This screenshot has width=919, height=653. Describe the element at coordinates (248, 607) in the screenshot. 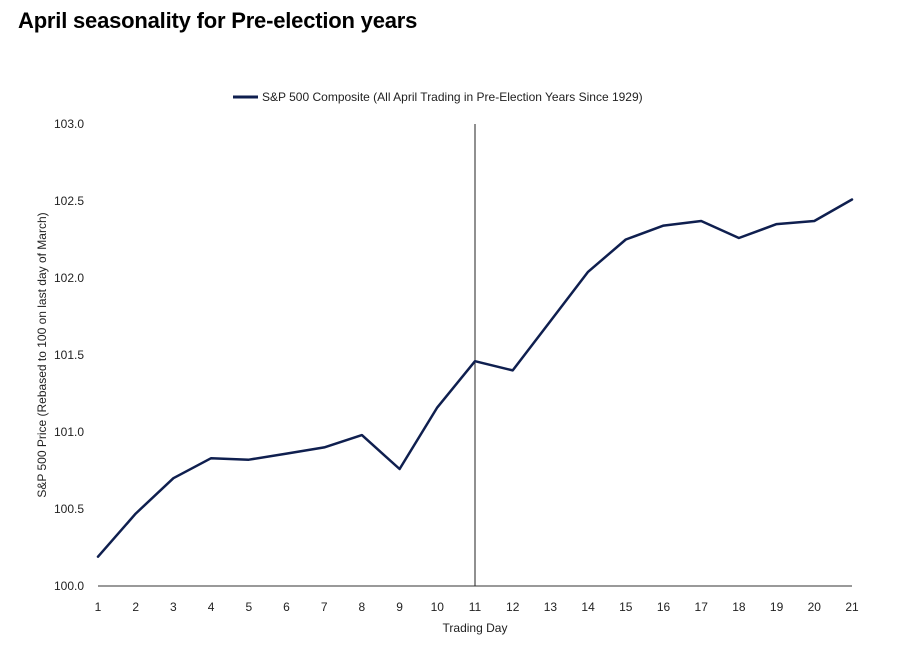

I see `x-tick-label: 5` at that location.